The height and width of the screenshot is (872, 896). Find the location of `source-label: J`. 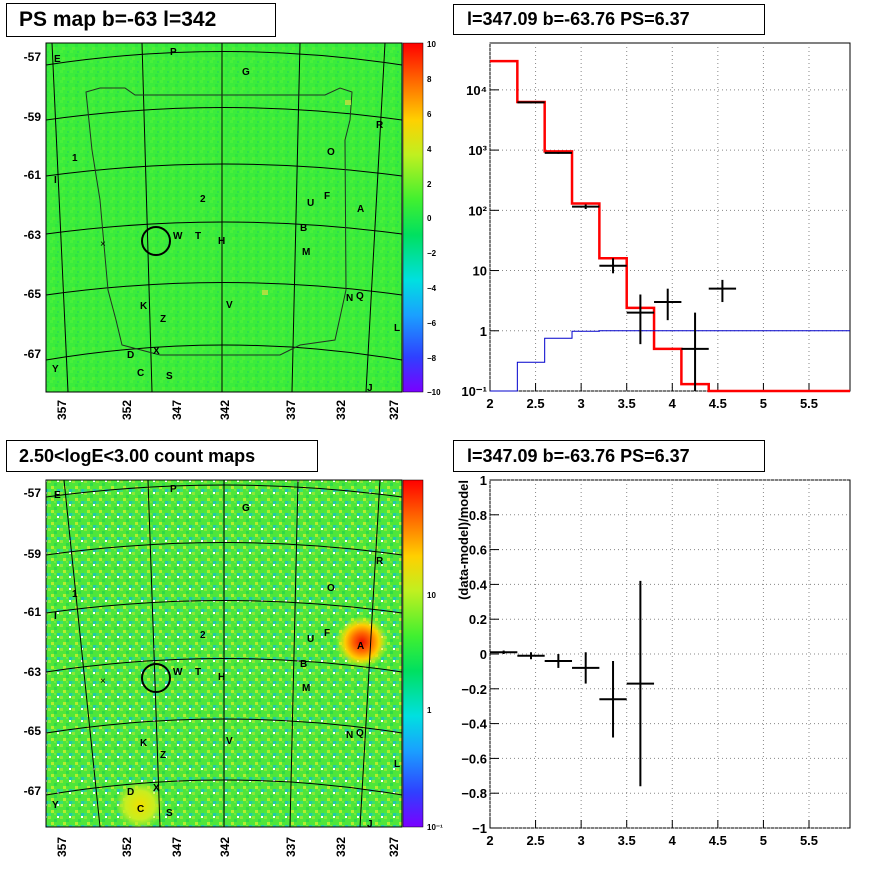

source-label: J is located at coordinates (370, 388).